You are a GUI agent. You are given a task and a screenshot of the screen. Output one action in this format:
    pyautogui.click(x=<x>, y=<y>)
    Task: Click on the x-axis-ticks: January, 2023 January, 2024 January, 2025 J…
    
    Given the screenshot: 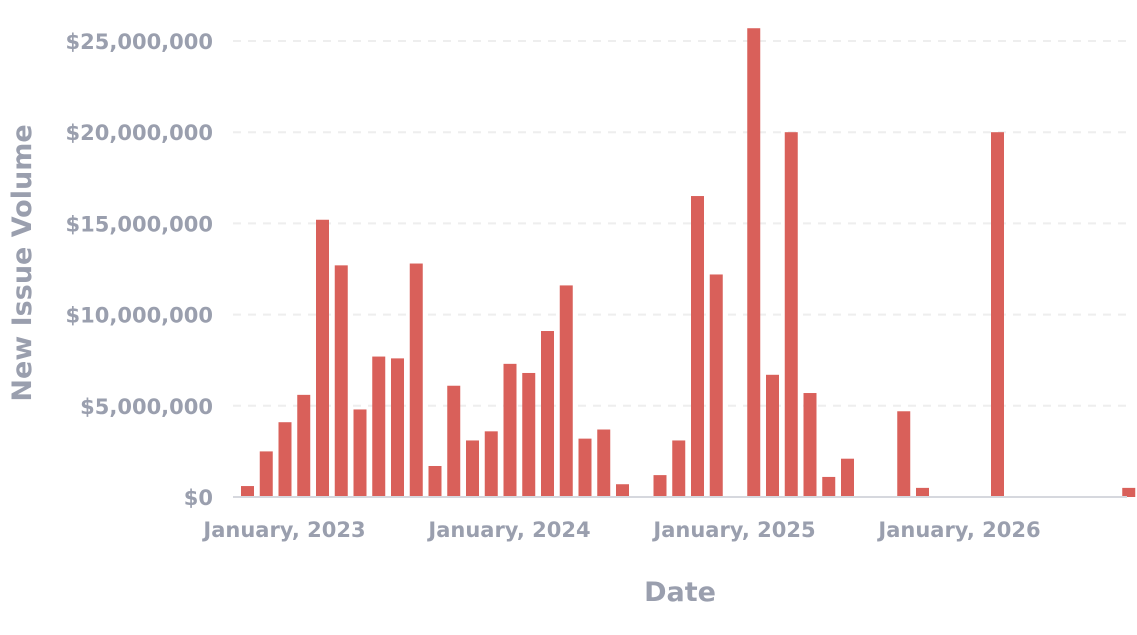 What is the action you would take?
    pyautogui.click(x=620, y=530)
    